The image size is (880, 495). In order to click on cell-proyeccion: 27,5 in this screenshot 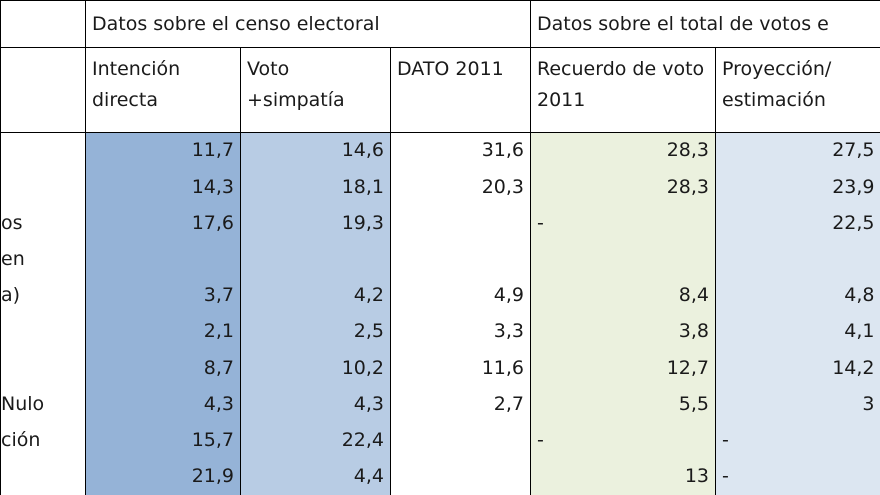, I will do `click(797, 150)`.